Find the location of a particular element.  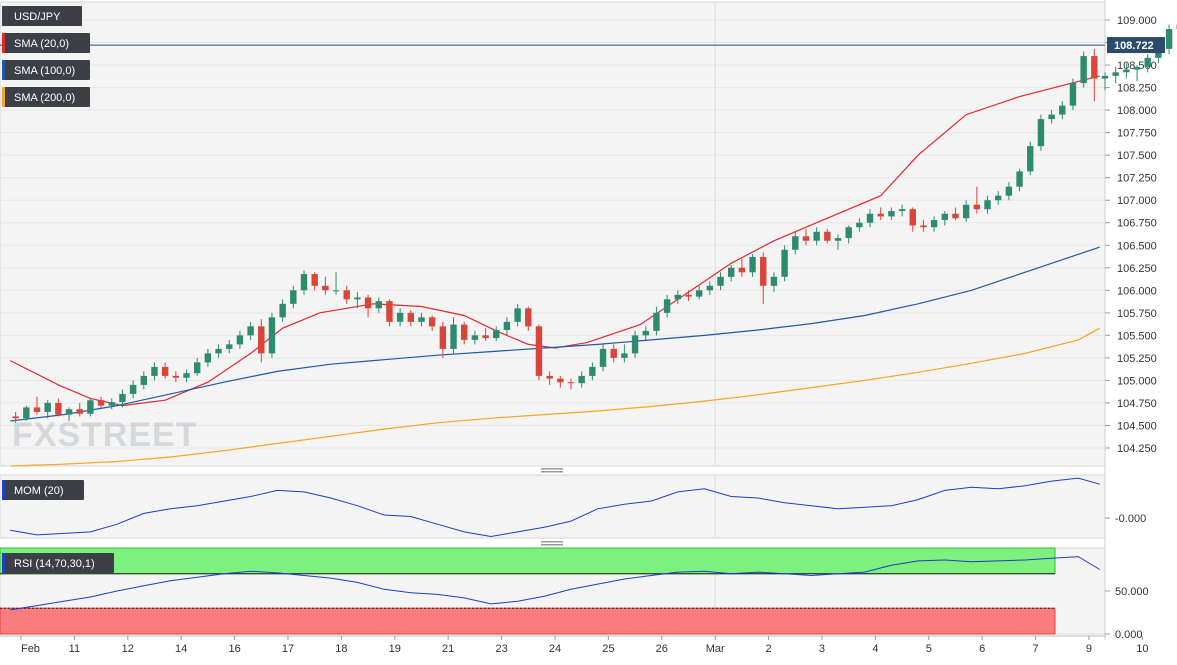

price-tick-label: 108.250 is located at coordinates (1137, 89).